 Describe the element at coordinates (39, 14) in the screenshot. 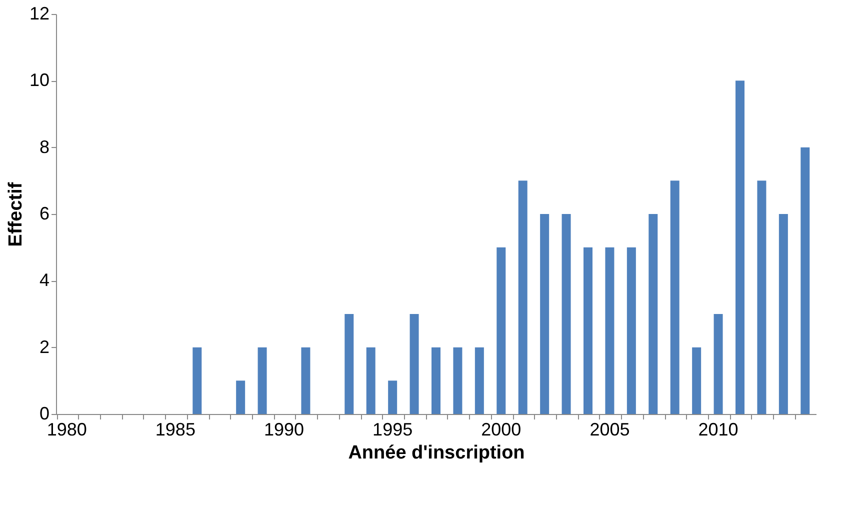

I see `y-tick-label: 12` at that location.